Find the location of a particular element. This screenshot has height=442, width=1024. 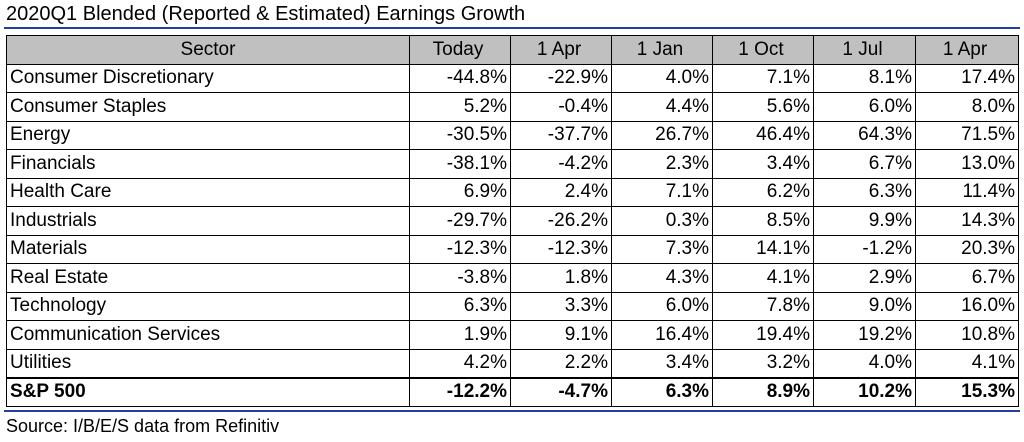

growth-value-cell: 2.3% is located at coordinates (662, 164).